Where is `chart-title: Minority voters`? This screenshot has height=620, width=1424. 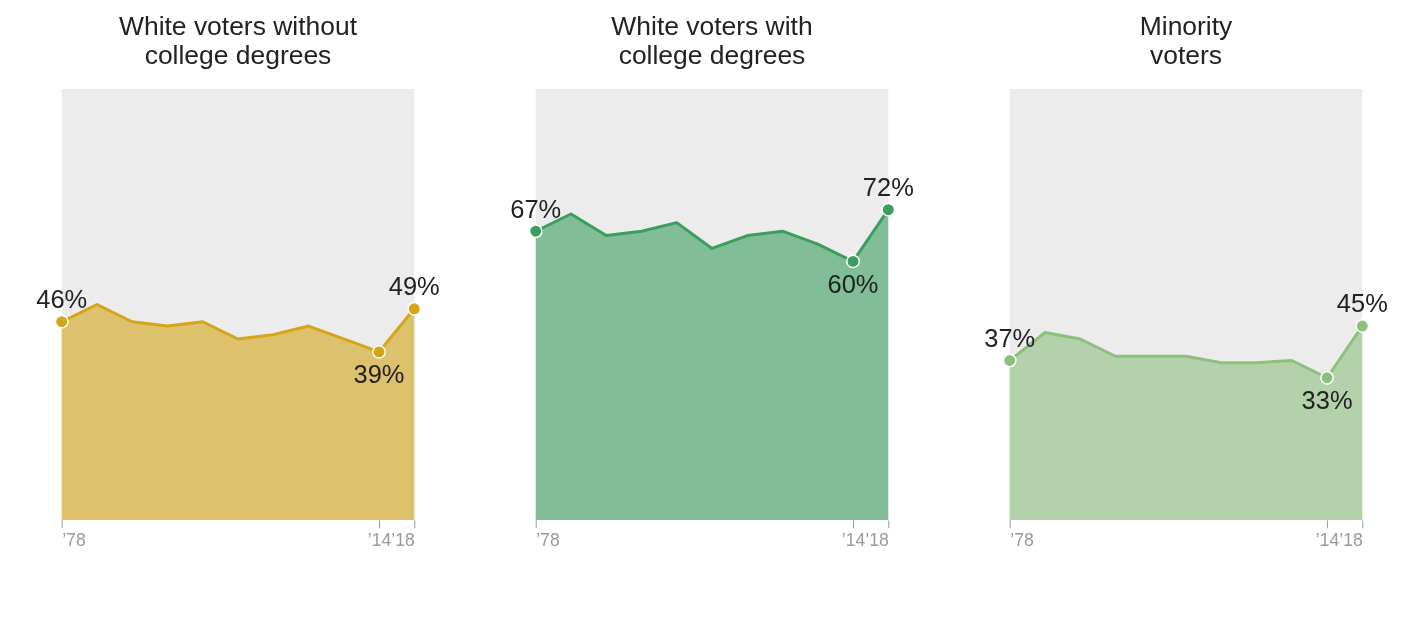 chart-title: Minority voters is located at coordinates (1186, 40).